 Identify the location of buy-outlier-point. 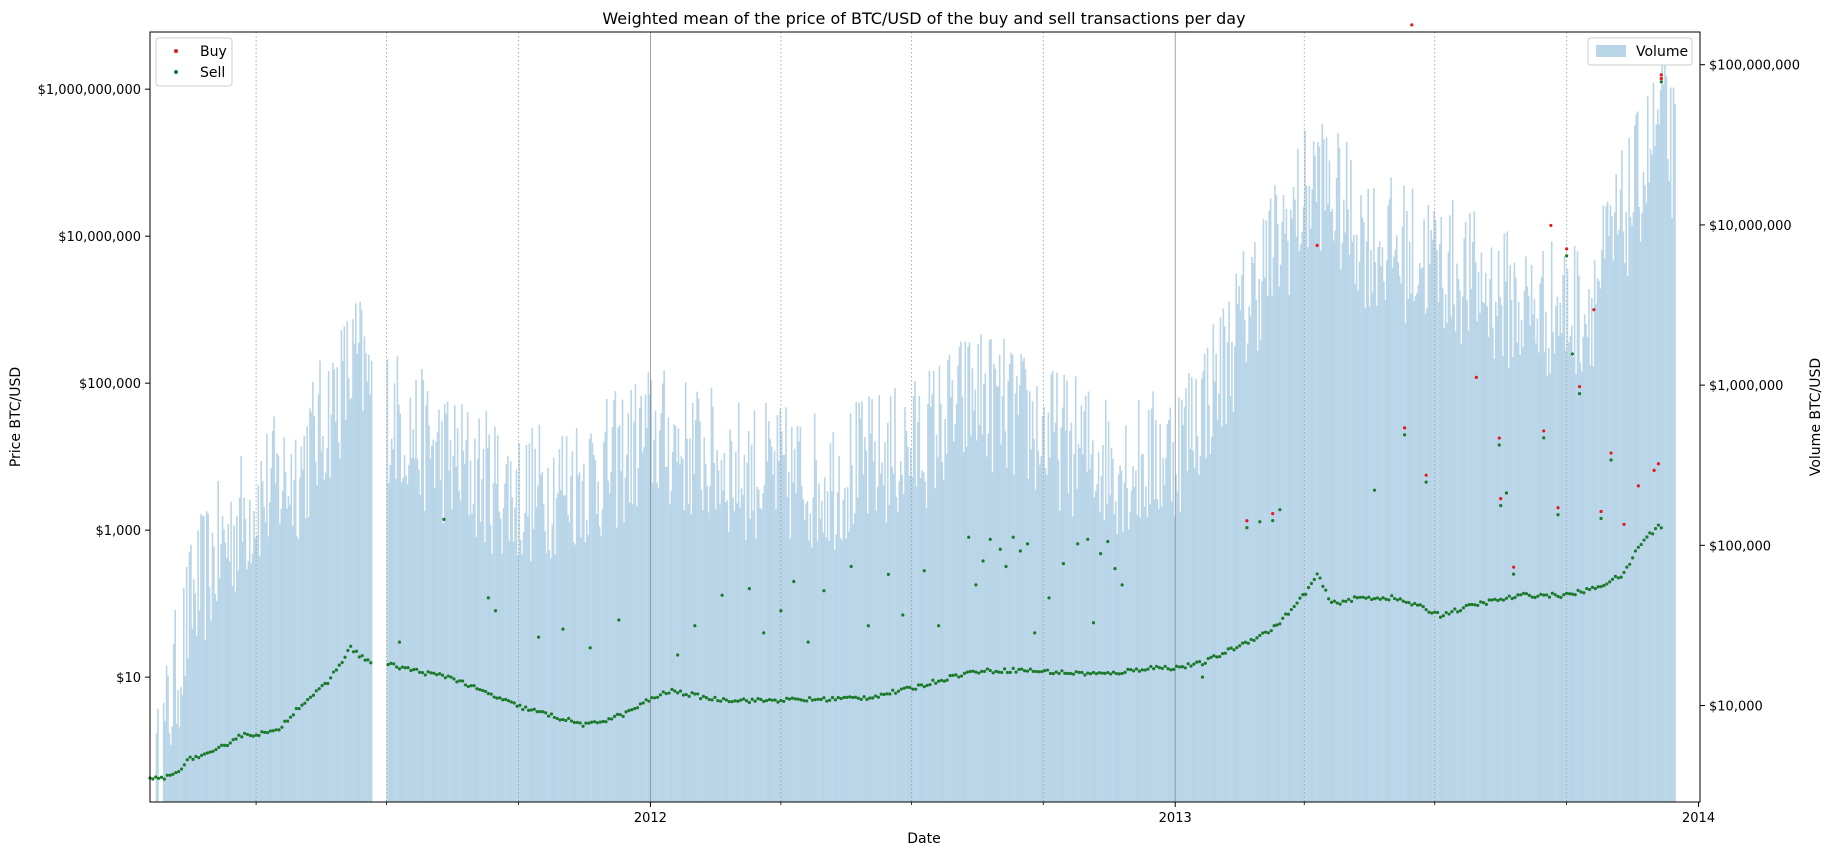
(1594, 310).